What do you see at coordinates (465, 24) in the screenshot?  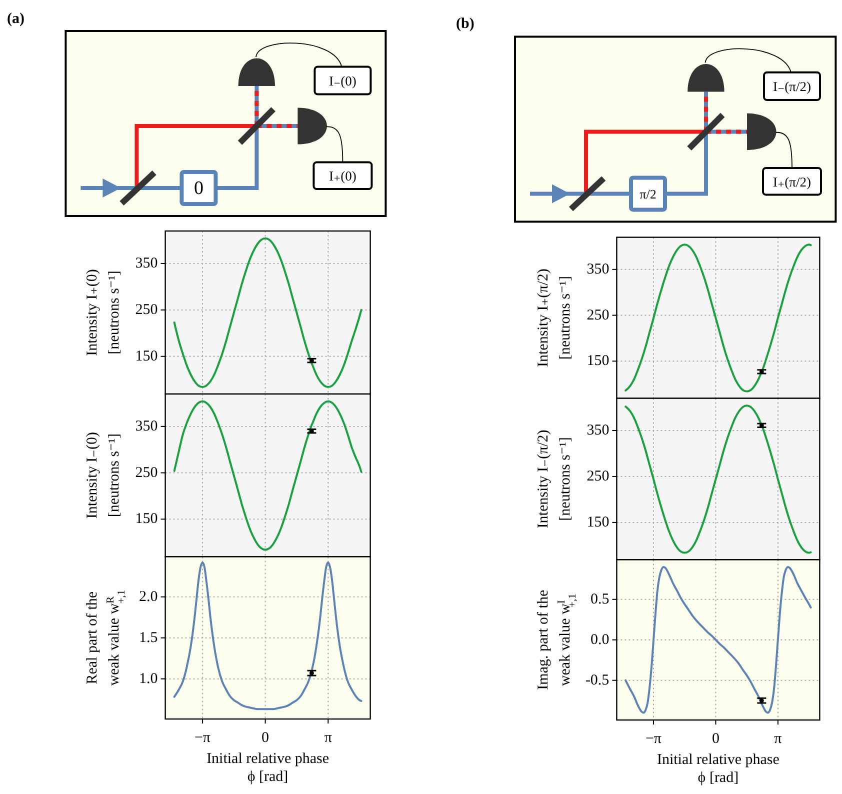 I see `text: (b)` at bounding box center [465, 24].